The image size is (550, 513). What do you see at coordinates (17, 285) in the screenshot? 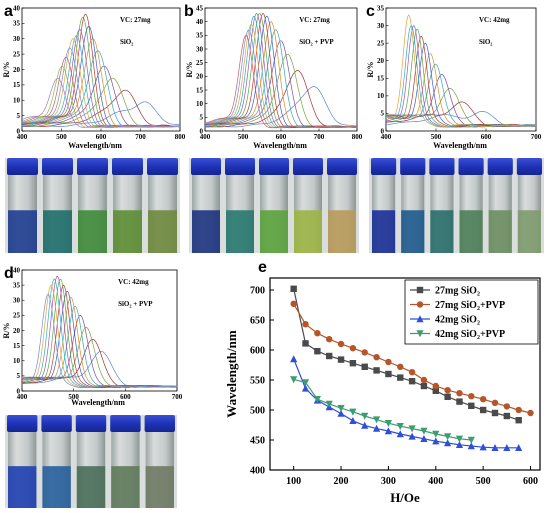
I see `y-tick-label: 35` at bounding box center [17, 285].